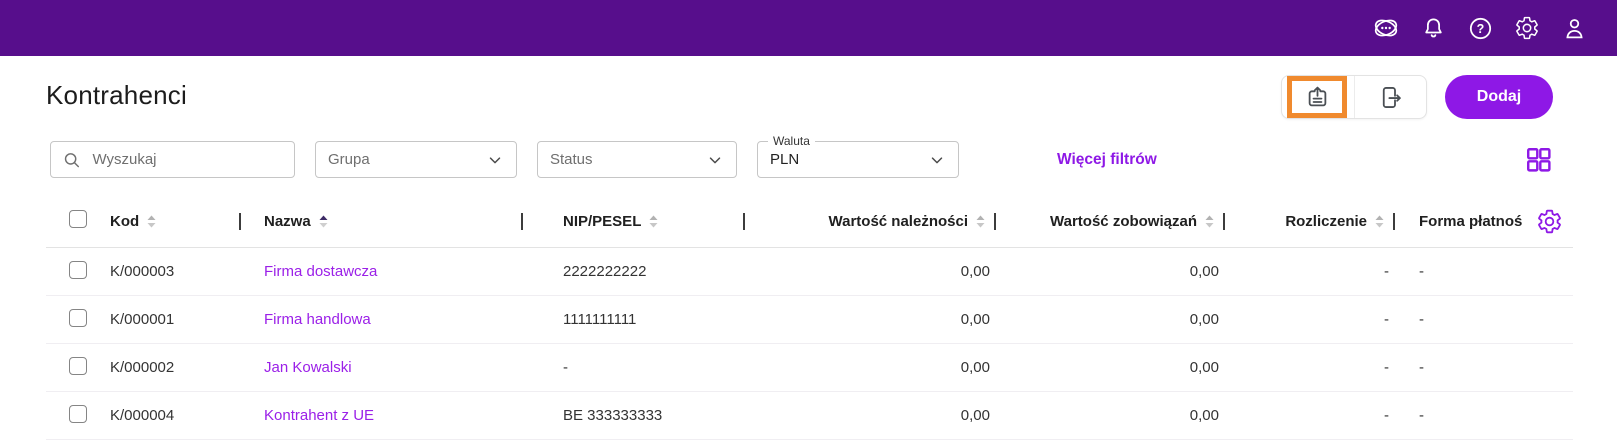 This screenshot has width=1617, height=447. I want to click on search-field, so click(172, 159).